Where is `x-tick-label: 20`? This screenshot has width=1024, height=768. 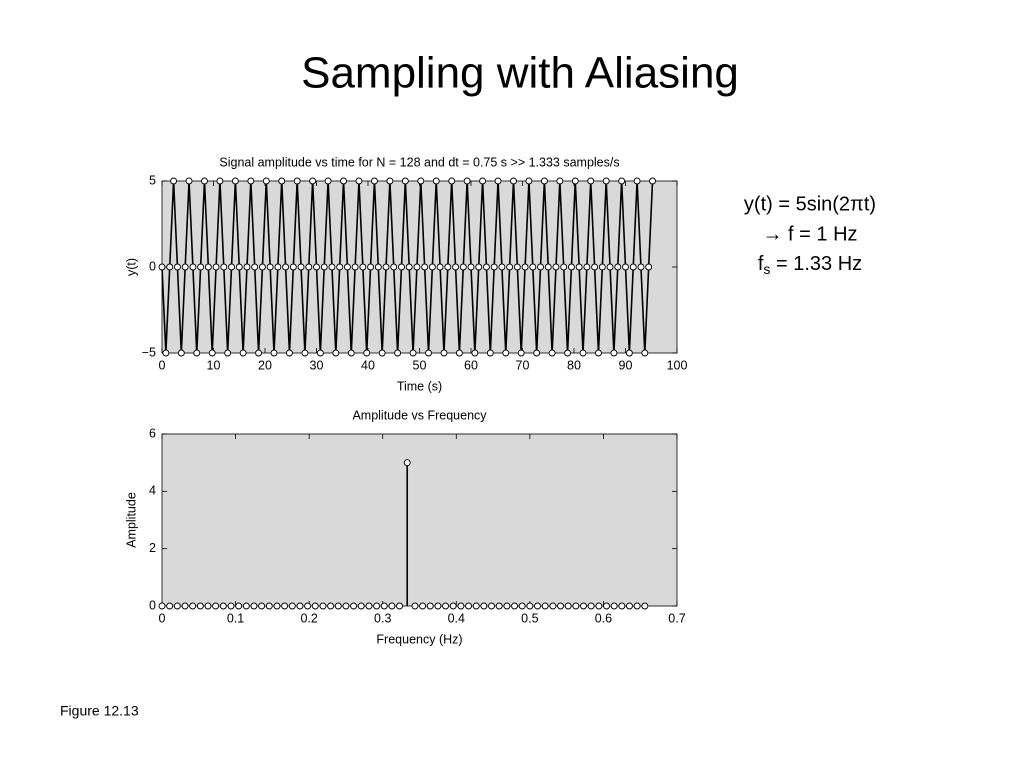 x-tick-label: 20 is located at coordinates (265, 365).